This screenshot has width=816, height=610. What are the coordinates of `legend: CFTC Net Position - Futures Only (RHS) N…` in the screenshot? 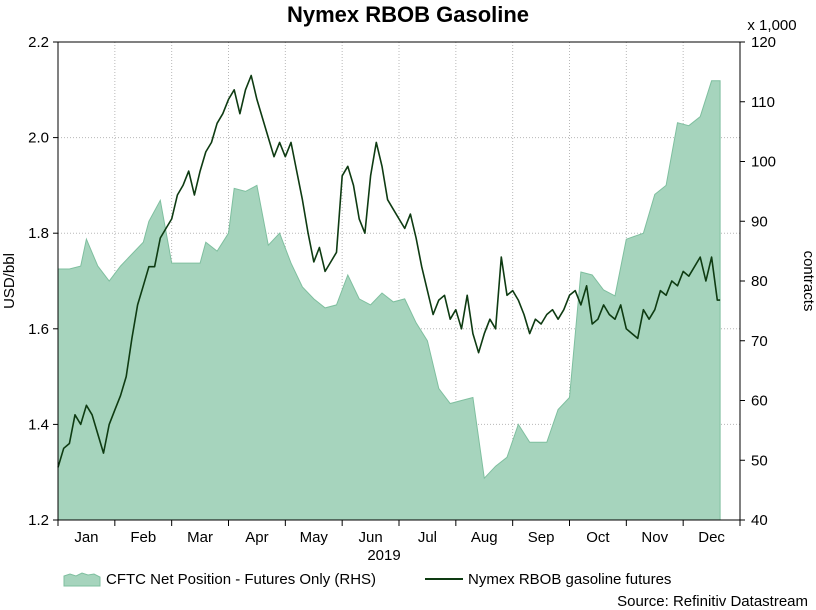 It's located at (367, 579).